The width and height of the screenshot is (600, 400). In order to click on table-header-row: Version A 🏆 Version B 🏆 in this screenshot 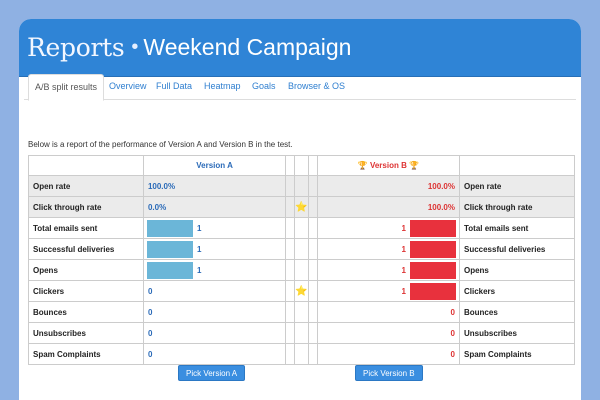, I will do `click(302, 165)`.